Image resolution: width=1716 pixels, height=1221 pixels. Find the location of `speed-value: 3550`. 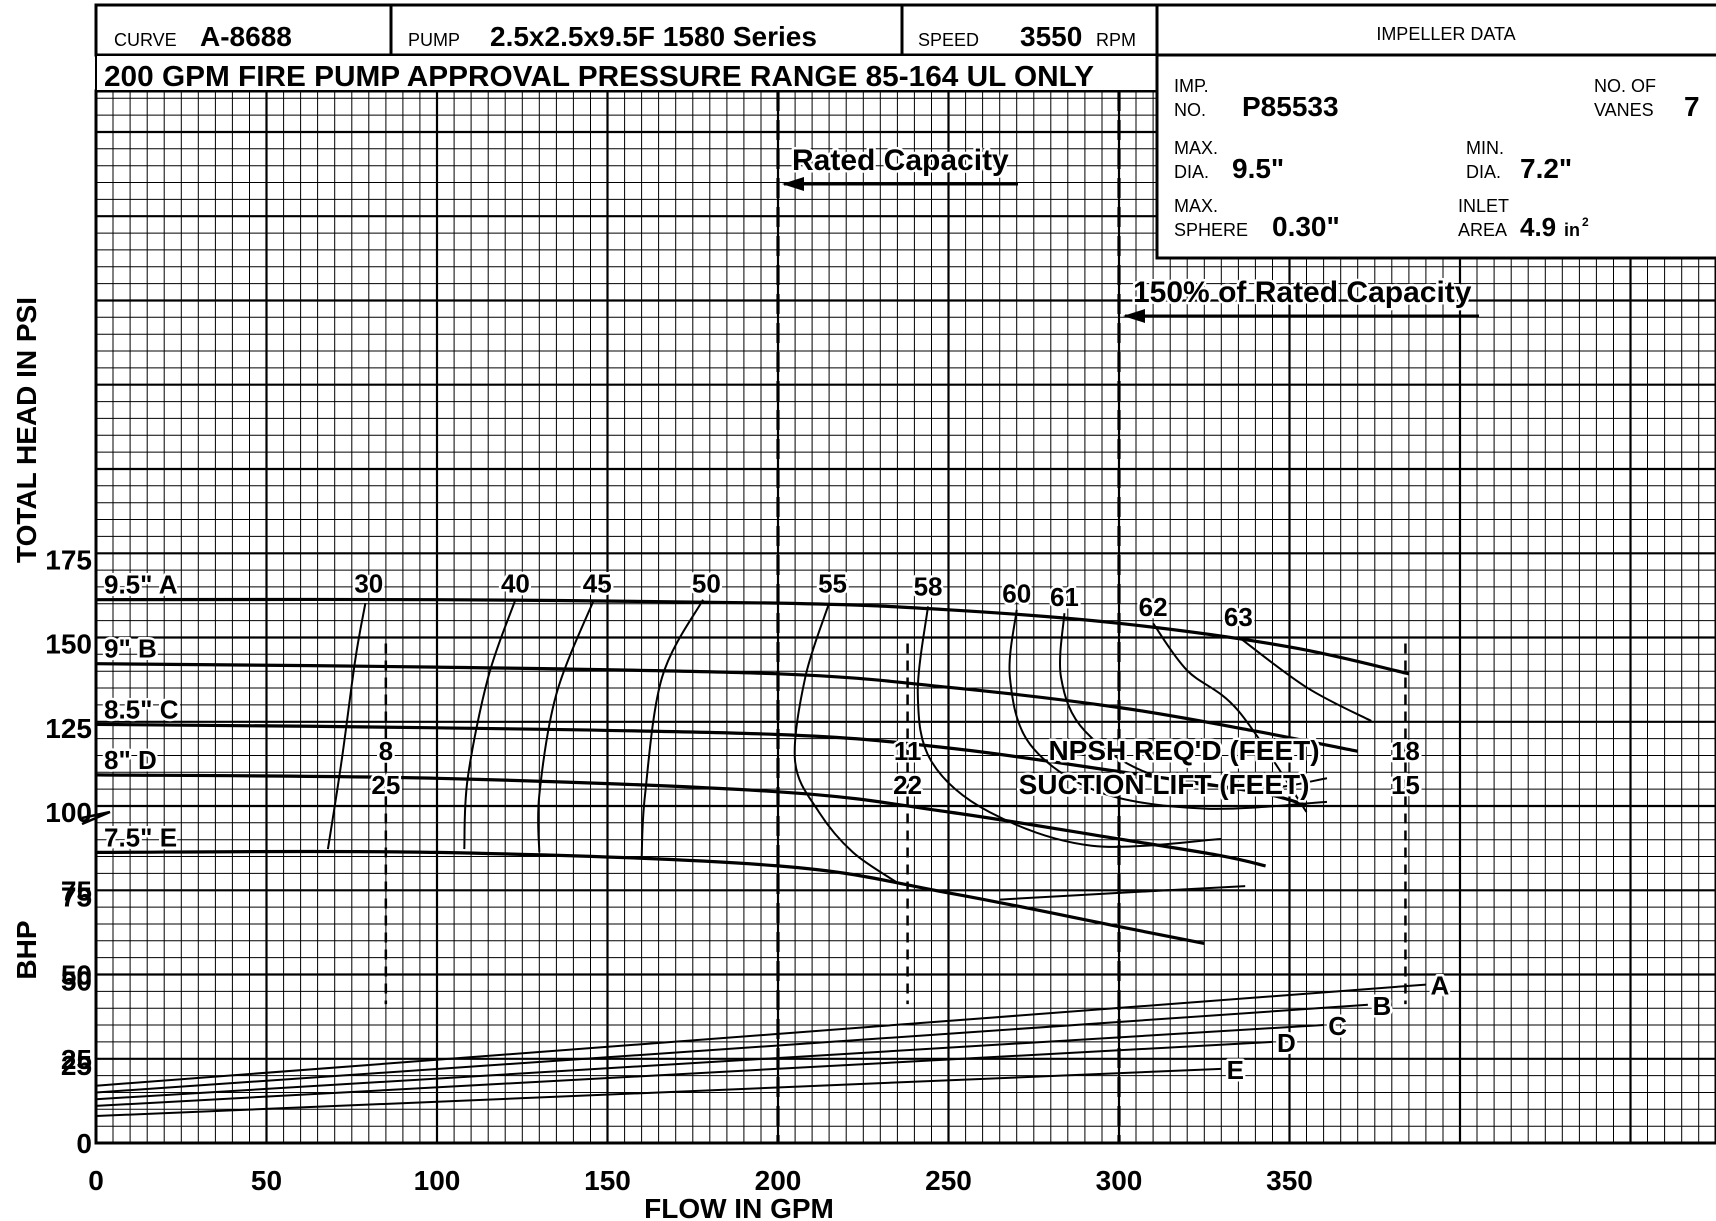

speed-value: 3550 is located at coordinates (1051, 36).